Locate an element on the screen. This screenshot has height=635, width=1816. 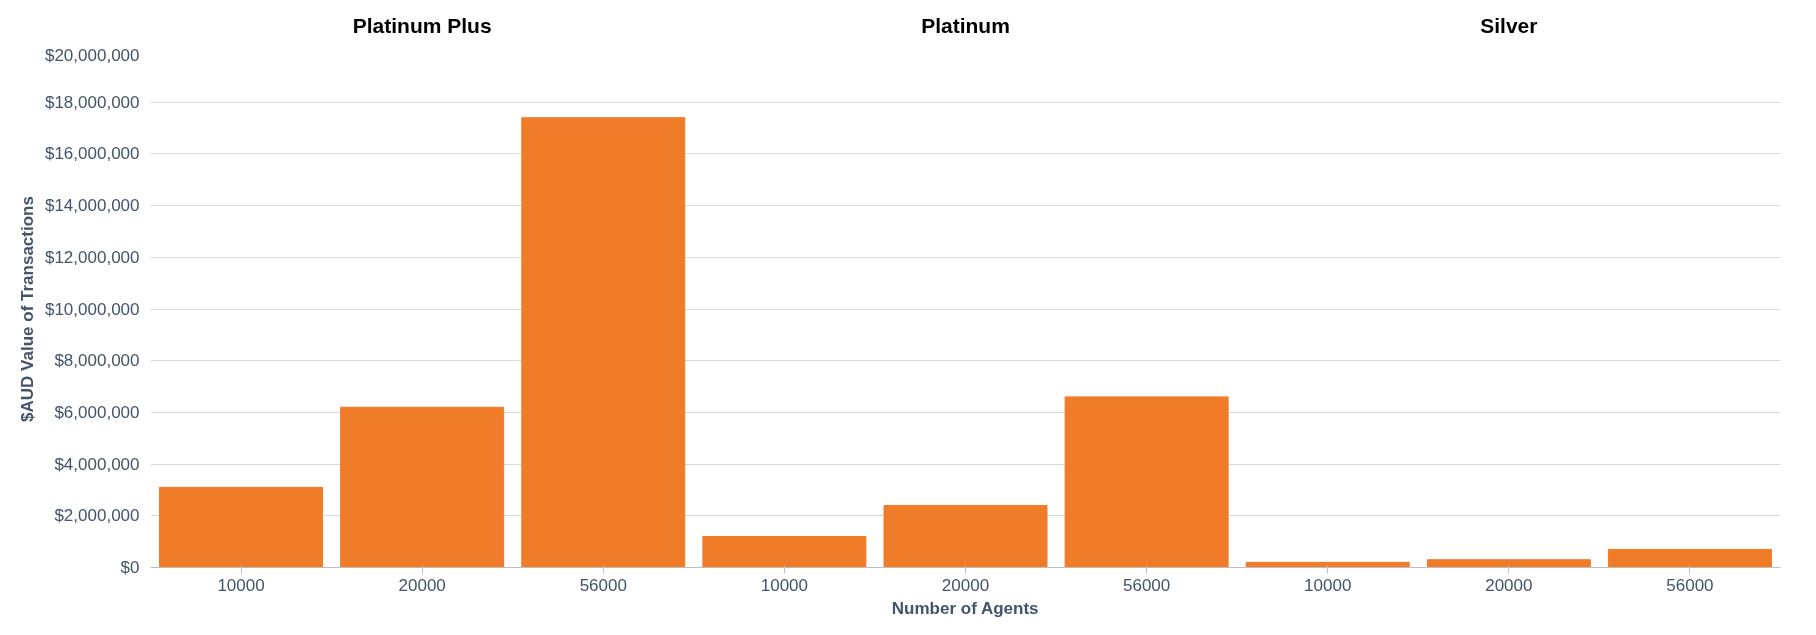
text: Platinum Plus is located at coordinates (422, 25).